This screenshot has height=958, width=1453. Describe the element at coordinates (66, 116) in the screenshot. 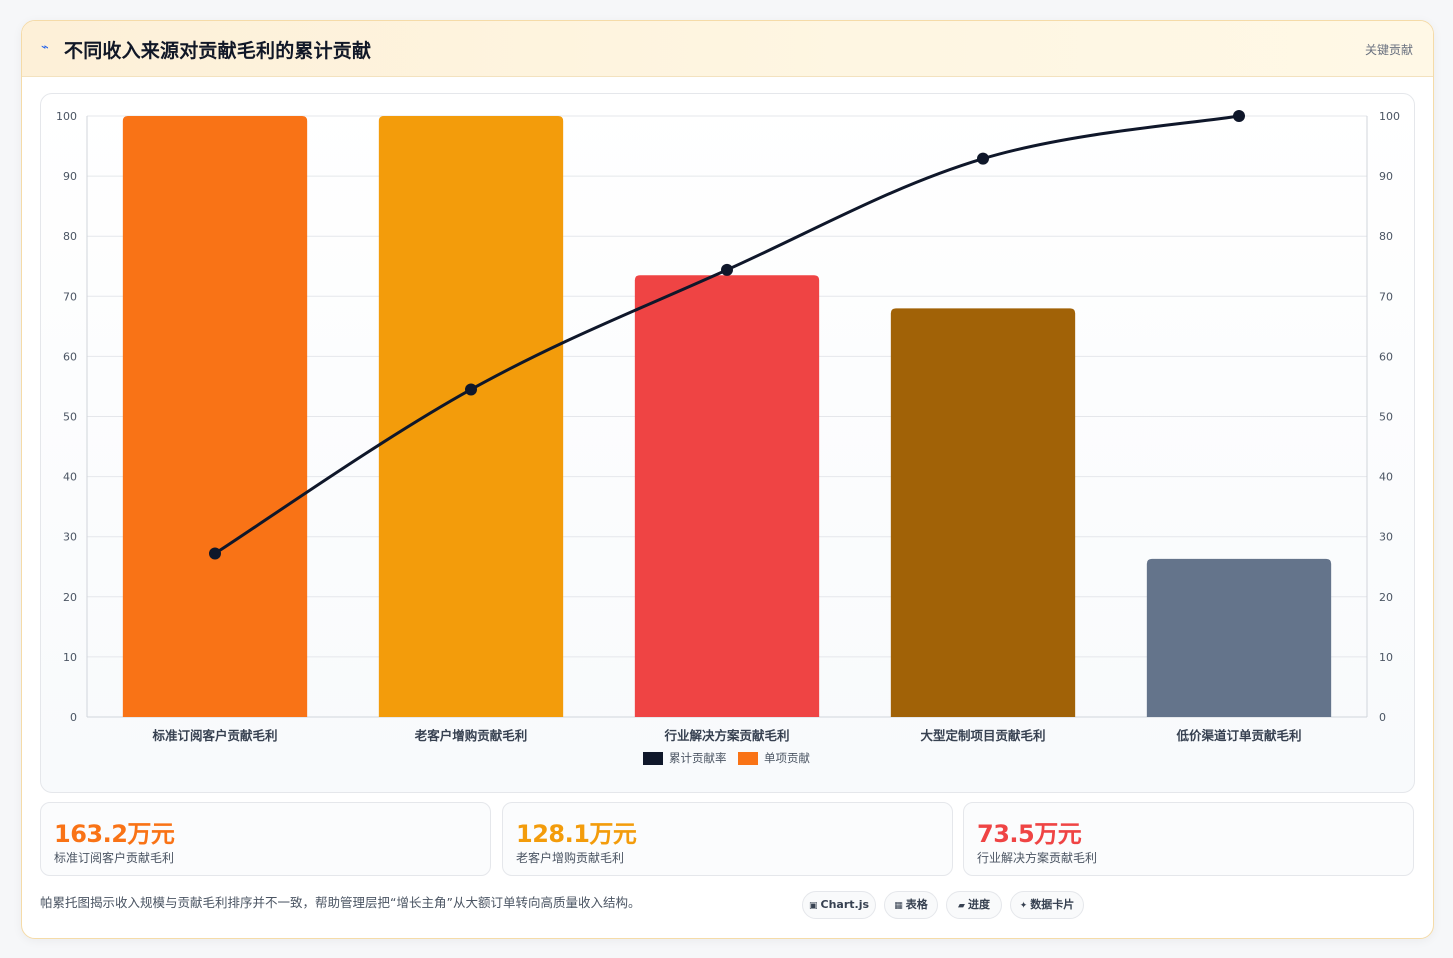

I see `y-tick-label: 100` at that location.